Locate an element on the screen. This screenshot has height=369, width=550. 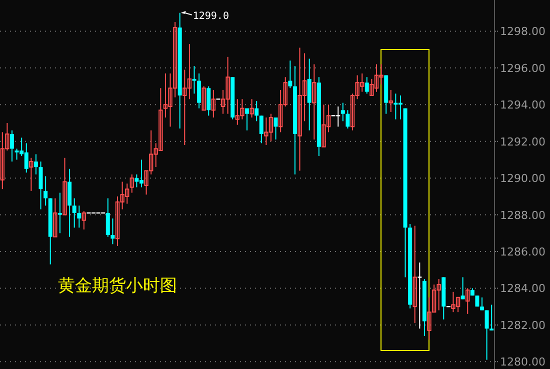
y-tick-label: 1298.00 is located at coordinates (523, 31).